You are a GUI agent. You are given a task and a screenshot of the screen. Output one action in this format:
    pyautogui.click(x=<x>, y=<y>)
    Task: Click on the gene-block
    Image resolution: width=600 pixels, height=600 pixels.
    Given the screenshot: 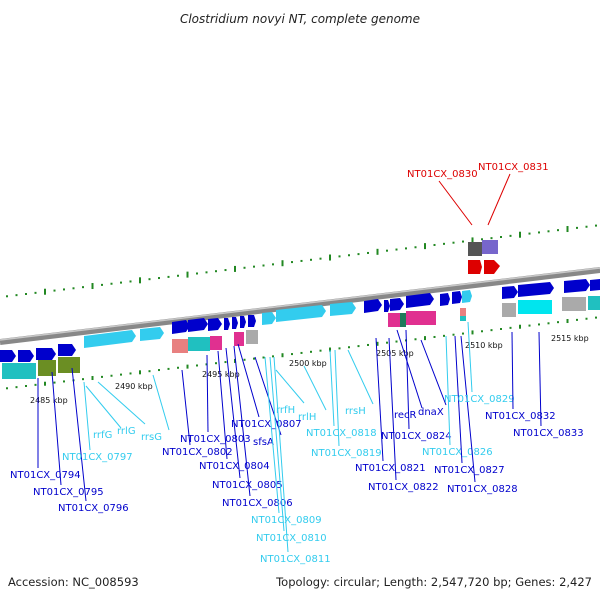 What is the action you would take?
    pyautogui.click(x=300, y=320)
    